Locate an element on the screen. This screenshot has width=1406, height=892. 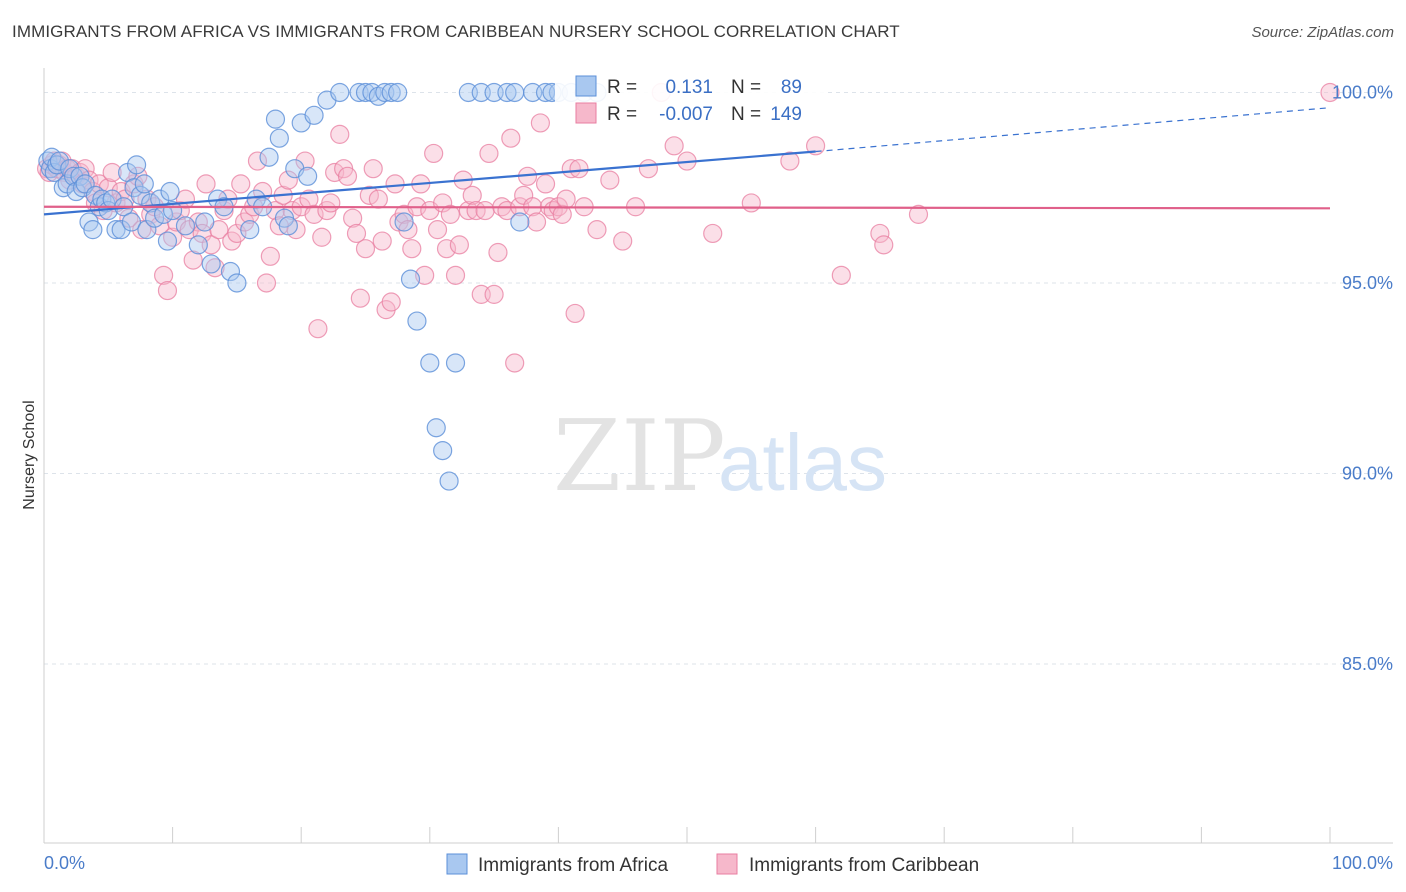
legend-swatch-africa is located at coordinates (586, 86).